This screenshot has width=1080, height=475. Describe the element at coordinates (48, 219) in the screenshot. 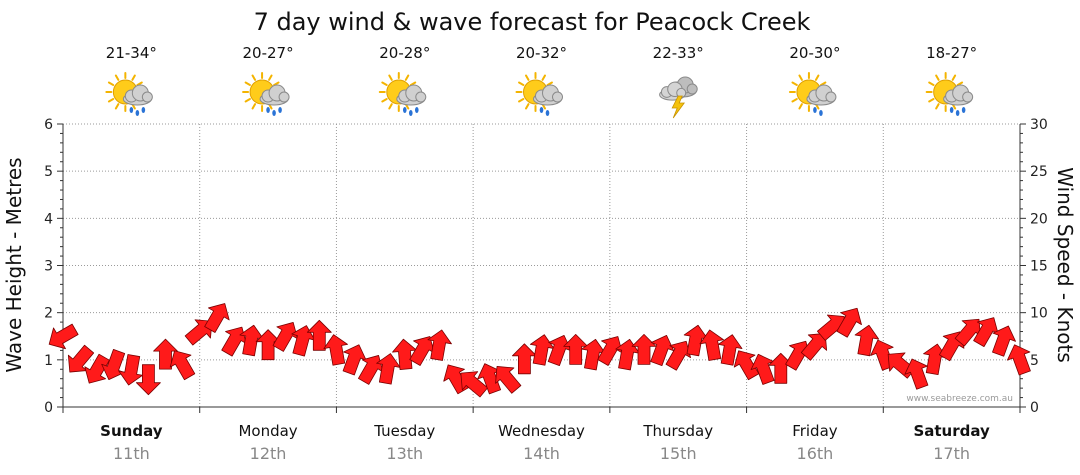

I see `left-tick-label: 4` at that location.